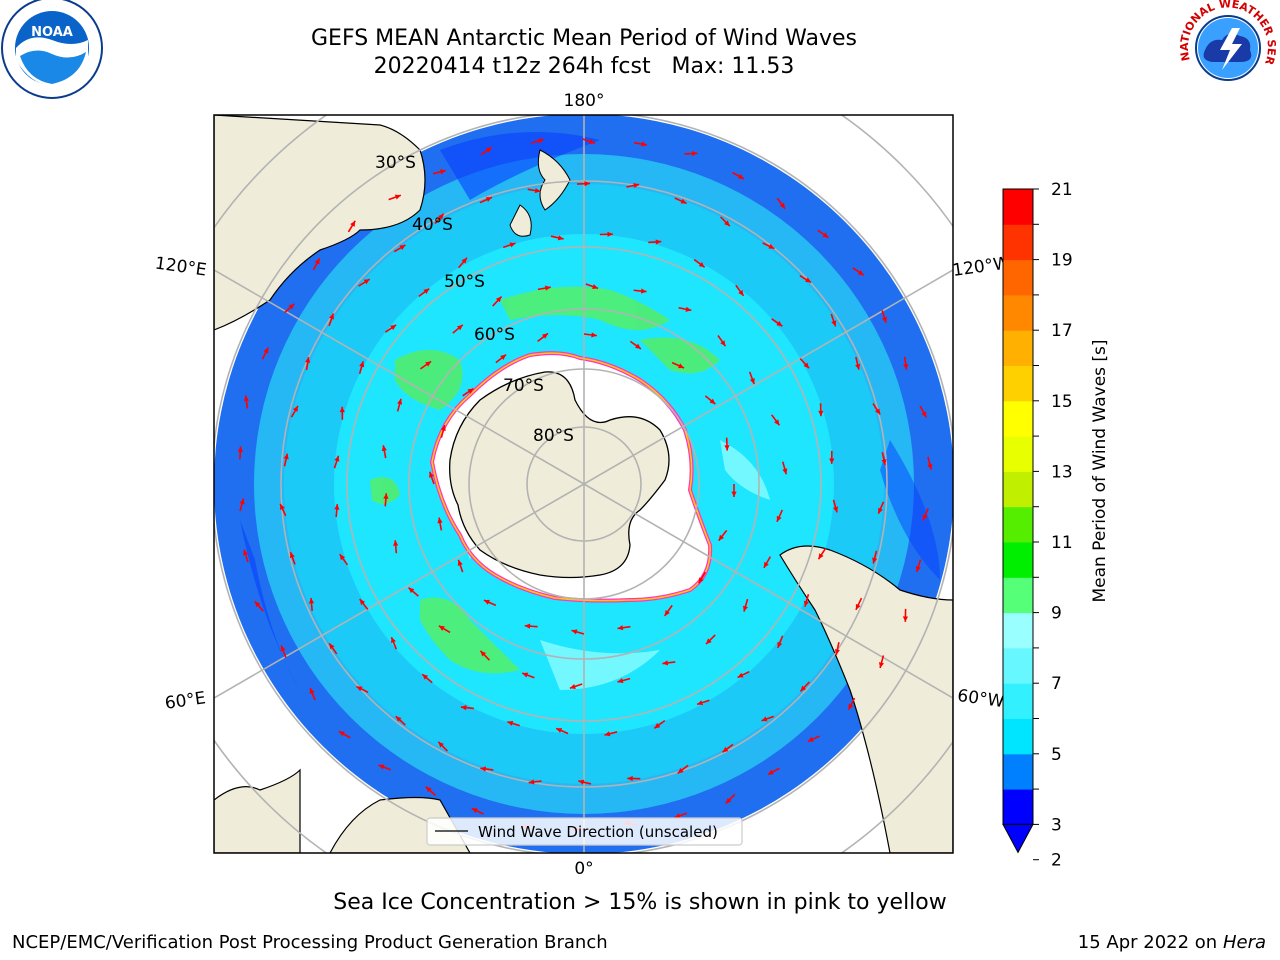  What do you see at coordinates (1062, 472) in the screenshot?
I see `colorbar-tick-label: 13` at bounding box center [1062, 472].